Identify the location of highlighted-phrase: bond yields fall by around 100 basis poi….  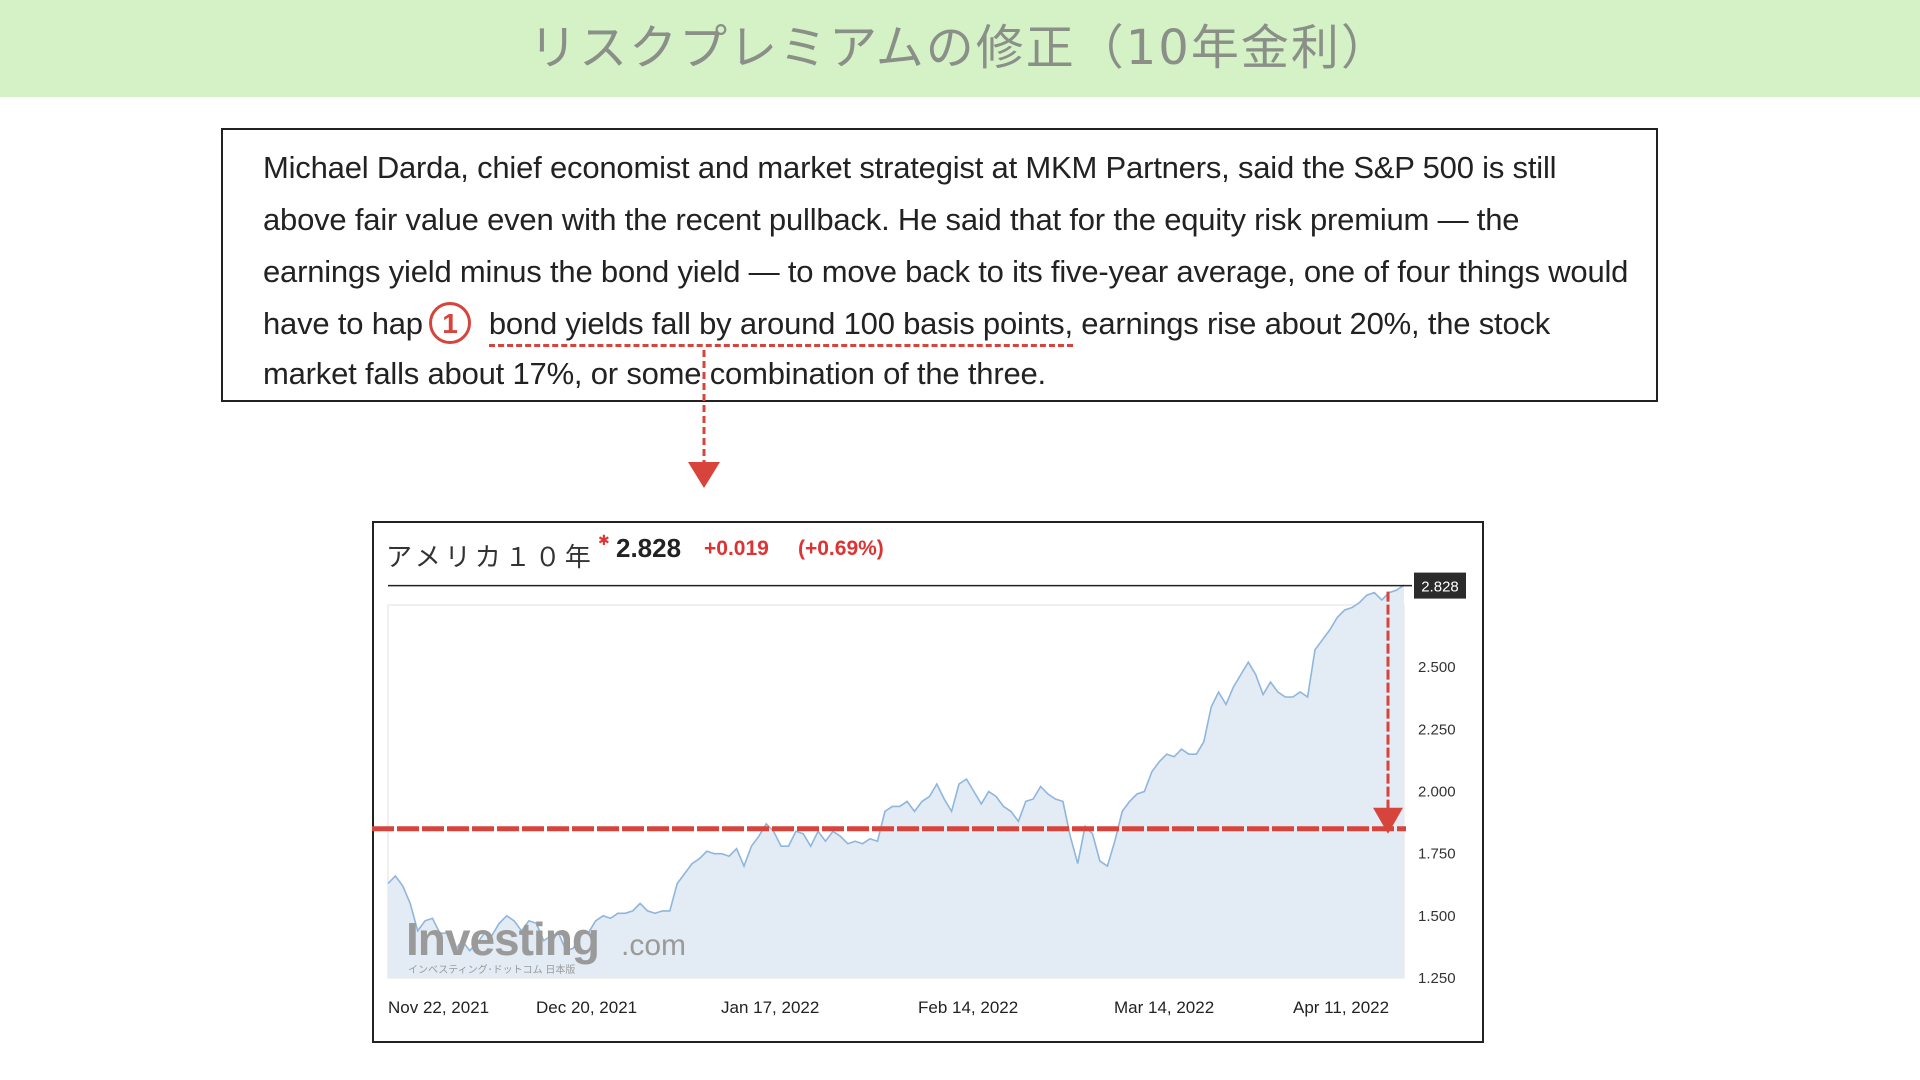
(780, 323).